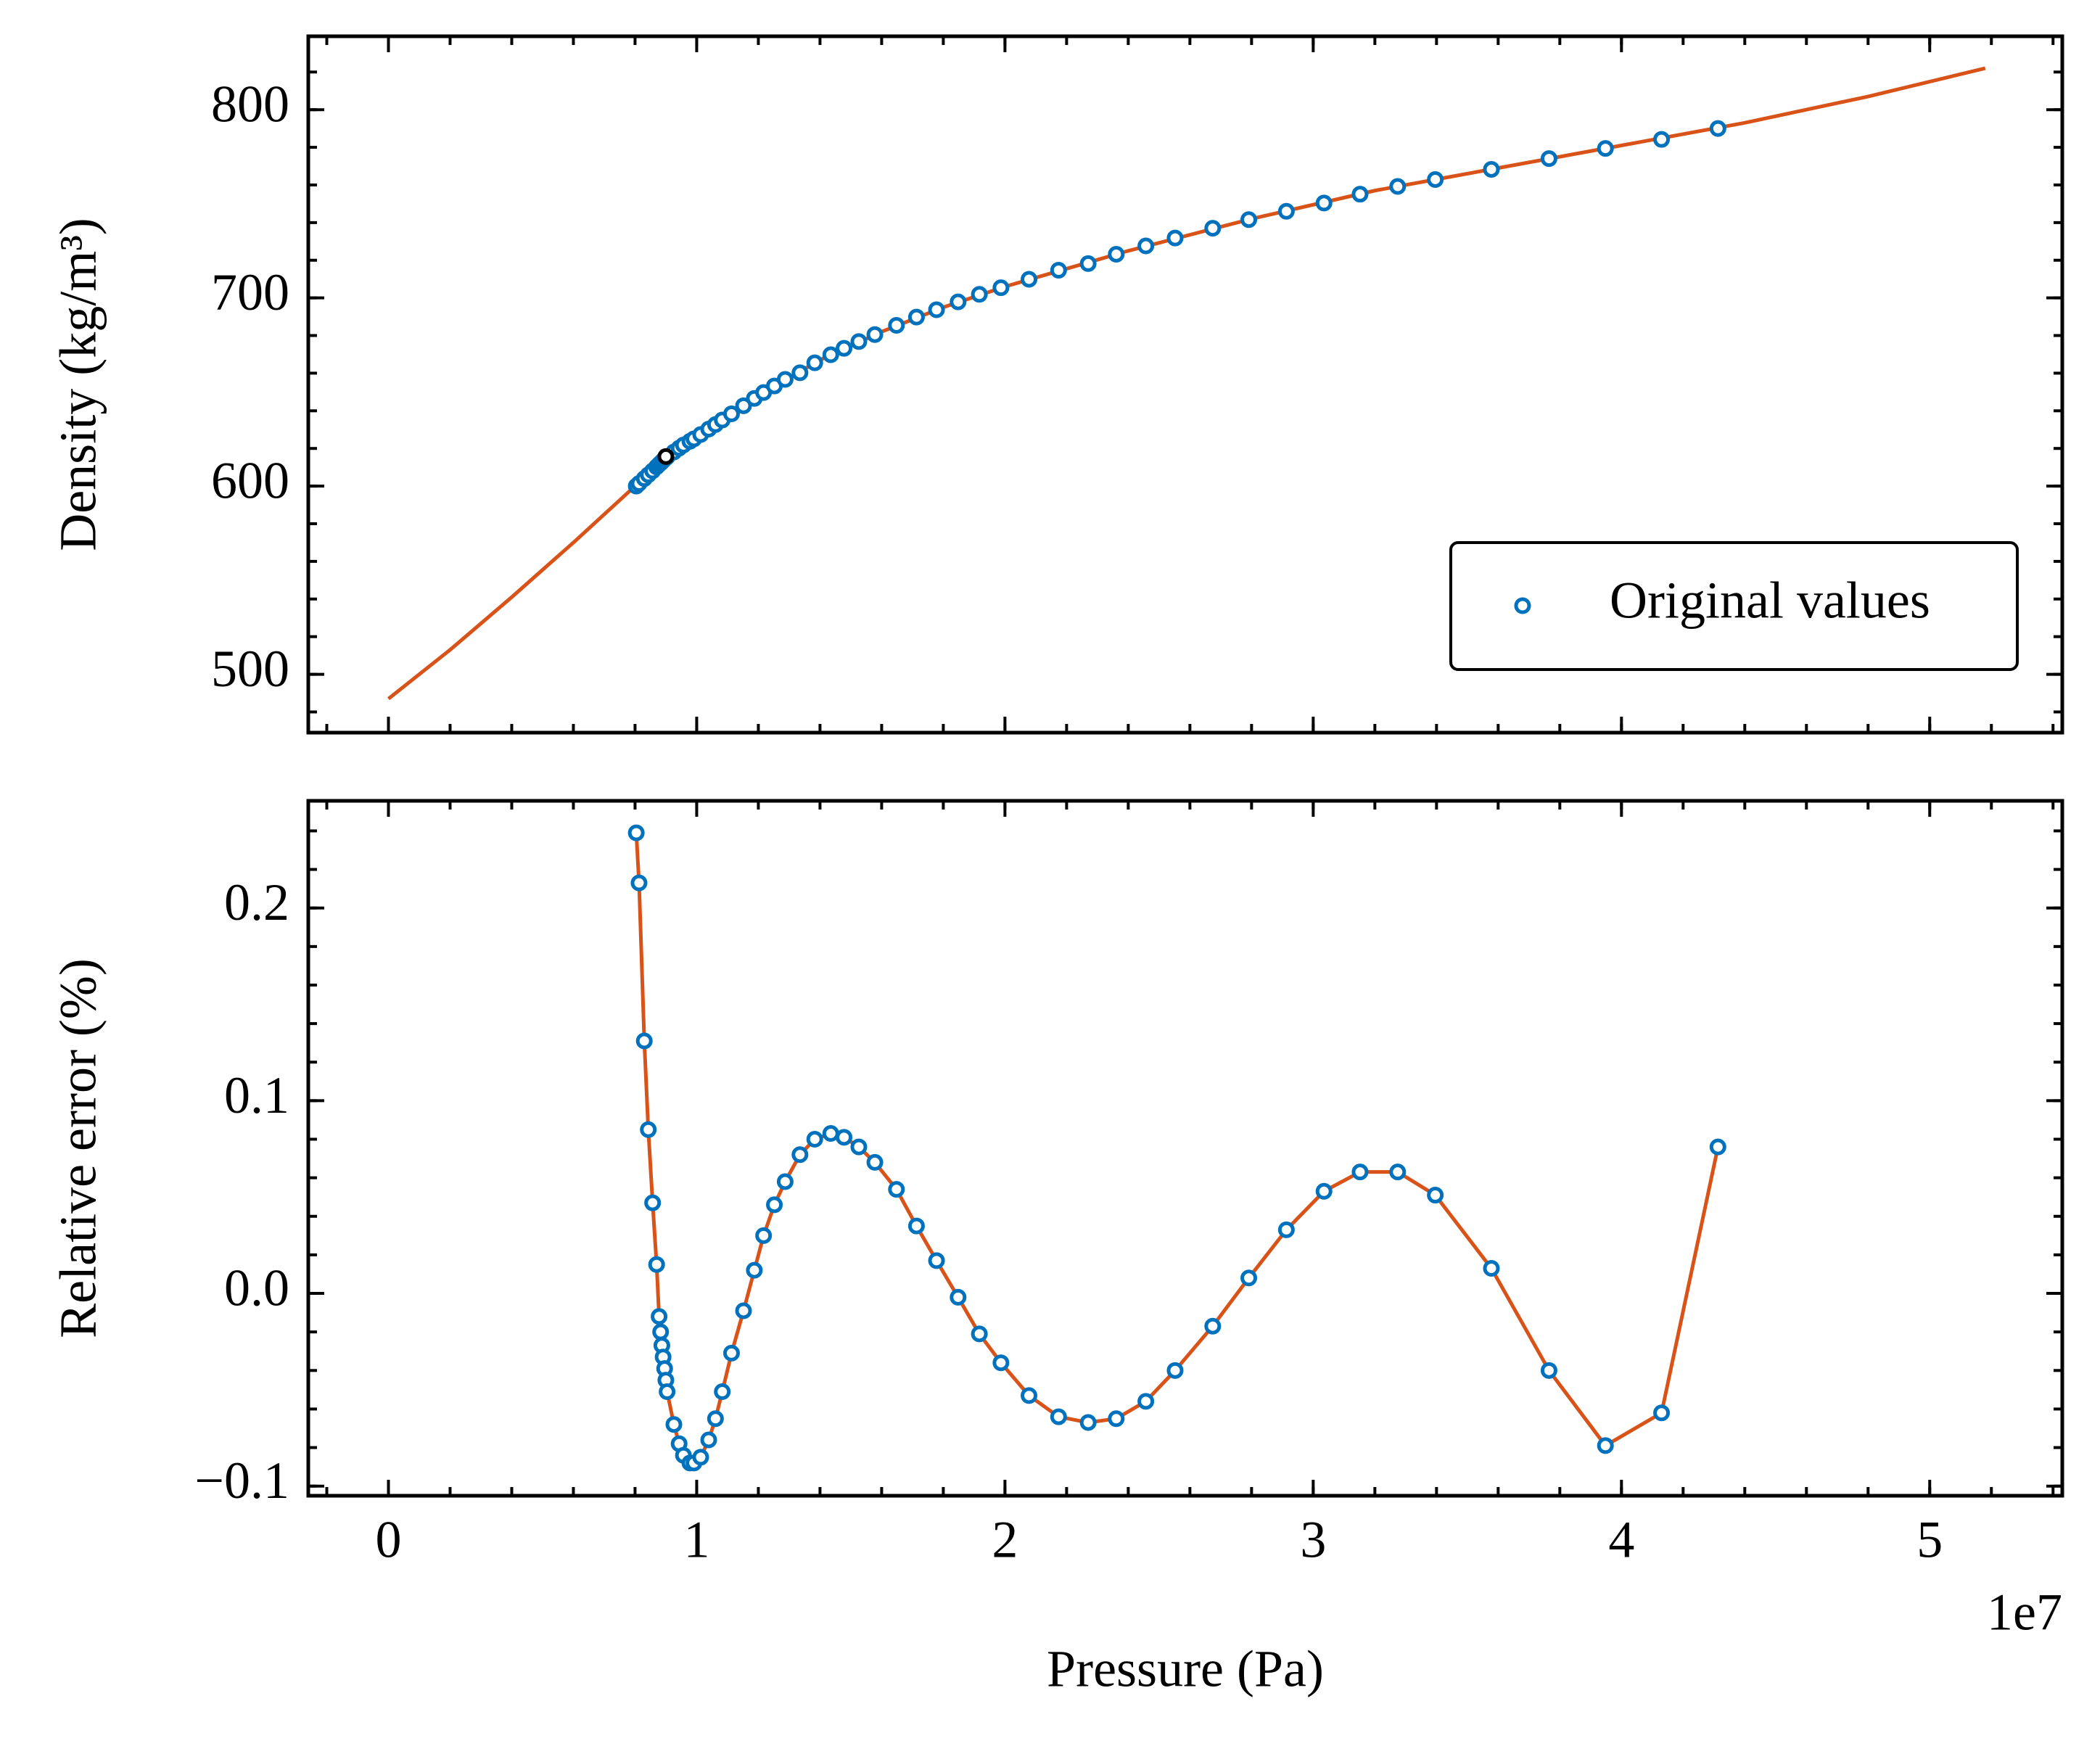 The height and width of the screenshot is (1746, 2100). What do you see at coordinates (1734, 606) in the screenshot?
I see `legend-box` at bounding box center [1734, 606].